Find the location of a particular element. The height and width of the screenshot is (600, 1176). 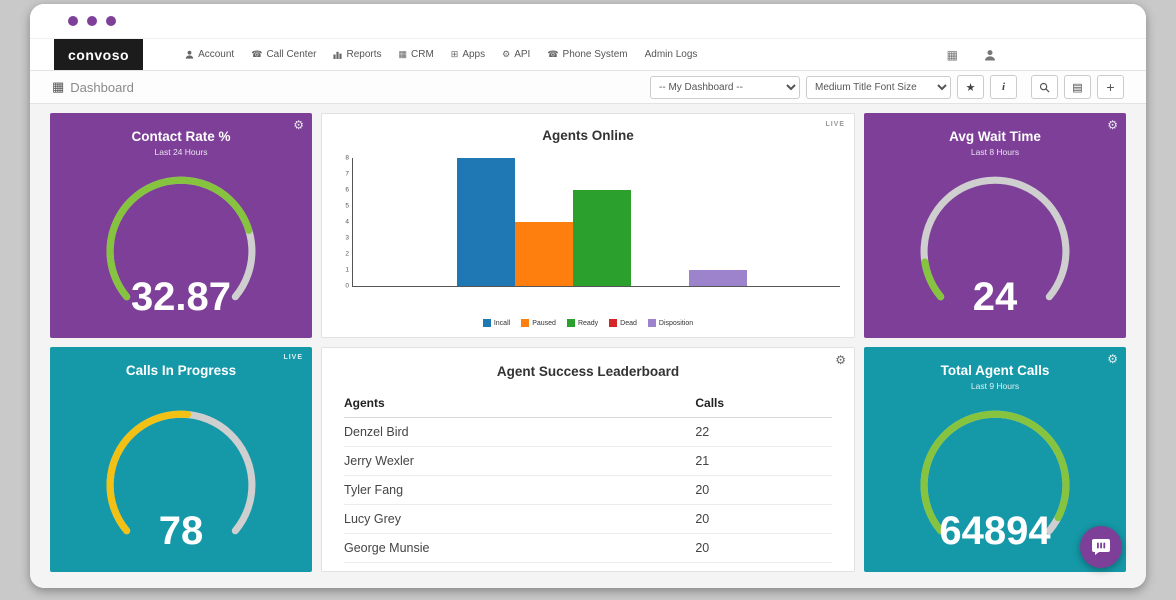

dashboard-select: -- My Dashboard -- is located at coordinates (725, 87).